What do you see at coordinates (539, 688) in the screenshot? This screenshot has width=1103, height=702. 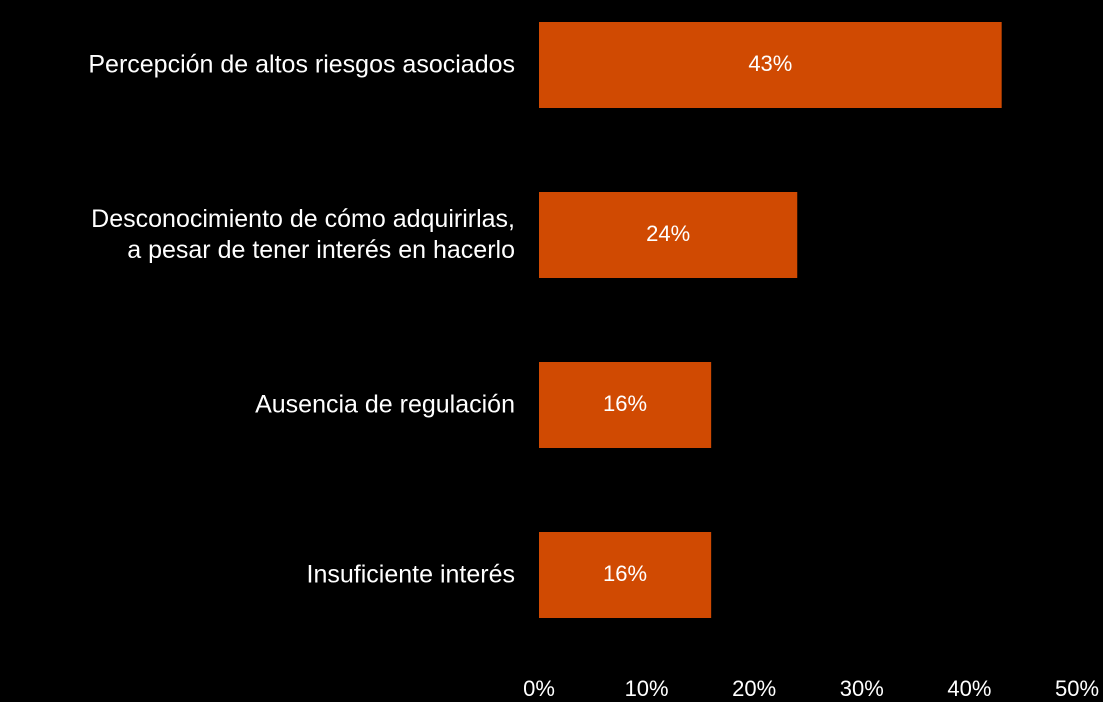 I see `x-tick-label: 0%` at bounding box center [539, 688].